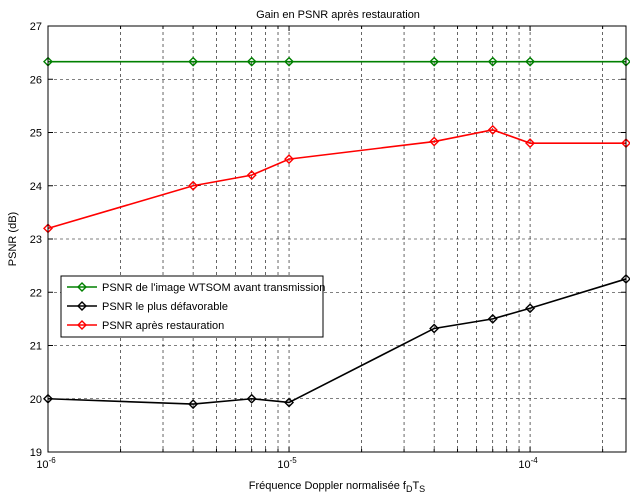 The image size is (630, 497). I want to click on x-tick-label-exp: -4, so click(535, 460).